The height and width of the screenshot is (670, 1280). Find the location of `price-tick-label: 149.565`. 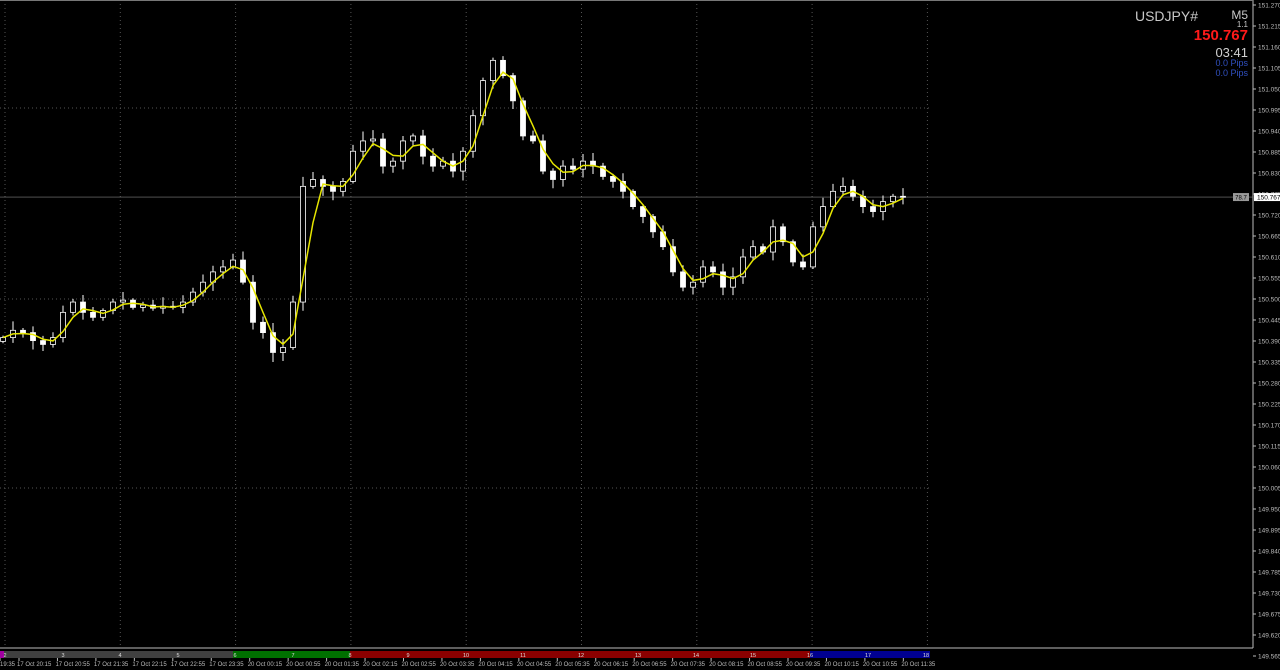

price-tick-label: 149.565 is located at coordinates (1269, 657).